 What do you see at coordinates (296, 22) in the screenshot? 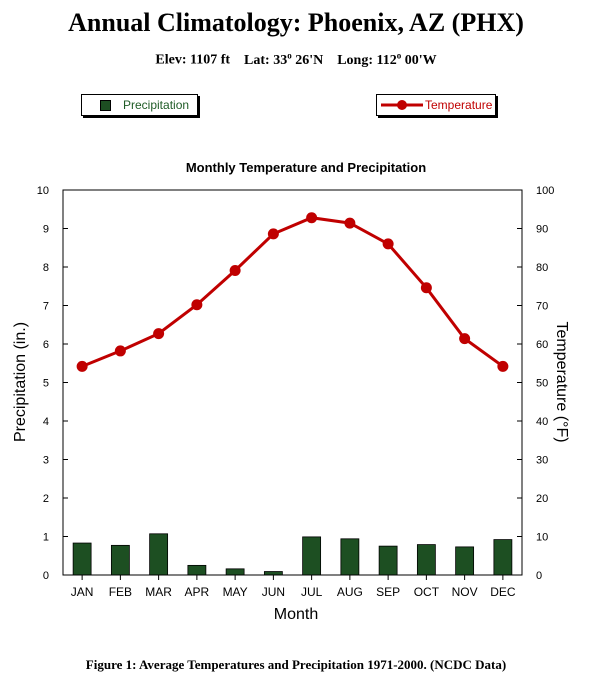
I see `page-title: Annual Climatology: Phoenix, AZ (PHX)` at bounding box center [296, 22].